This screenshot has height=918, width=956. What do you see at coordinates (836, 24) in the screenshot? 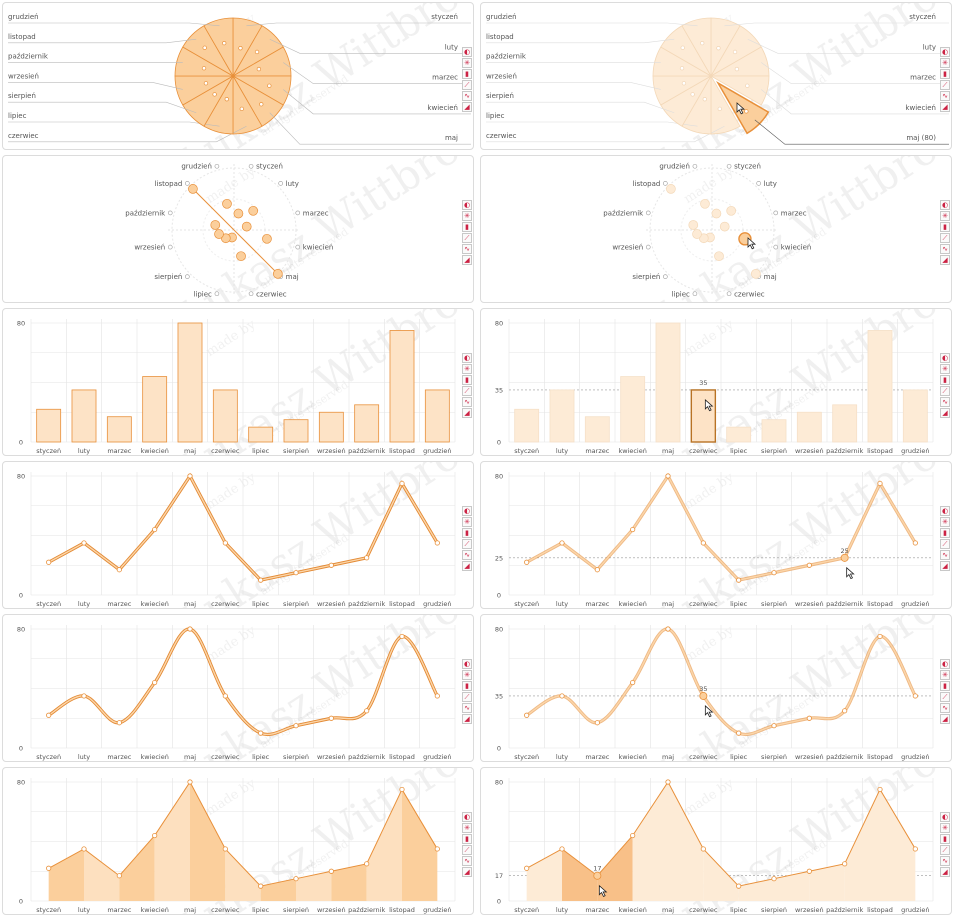
I see `pie-leader-line` at bounding box center [836, 24].